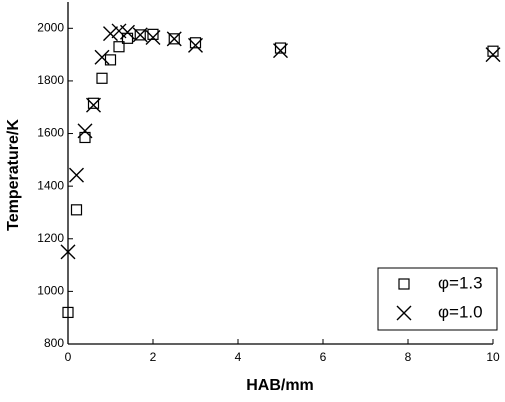  I want to click on y-tick-label: 2000, so click(50, 27).